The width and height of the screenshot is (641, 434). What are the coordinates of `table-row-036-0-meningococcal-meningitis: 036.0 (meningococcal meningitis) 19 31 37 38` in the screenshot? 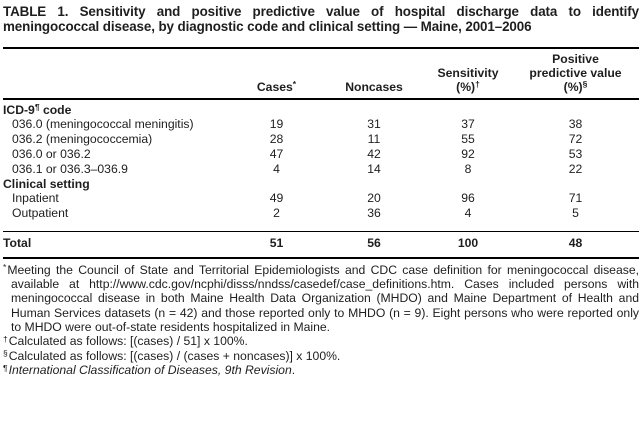 It's located at (321, 124).